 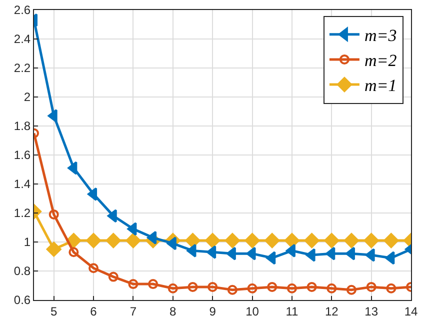 I want to click on x-tick-label: 13, so click(x=371, y=311).